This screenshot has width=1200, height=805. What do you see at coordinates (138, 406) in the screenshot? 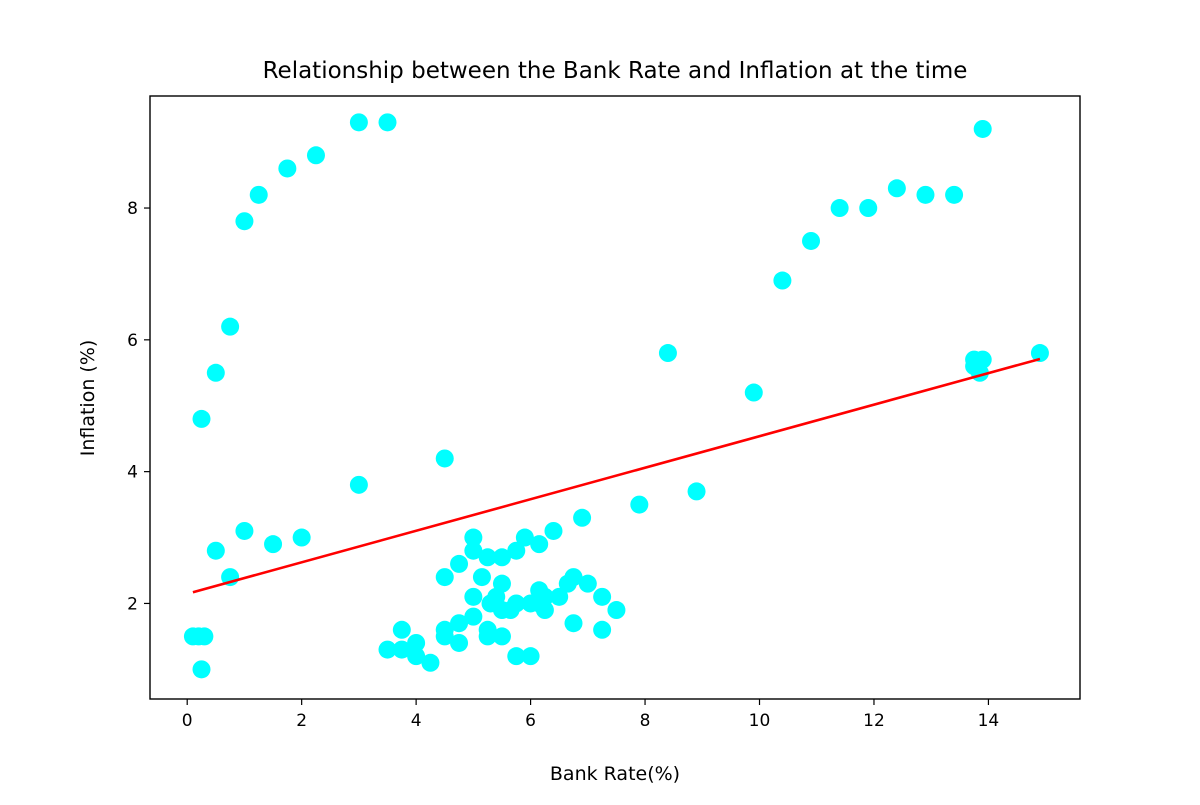
I see `y-axis-ticks: 2 4 6 8` at bounding box center [138, 406].